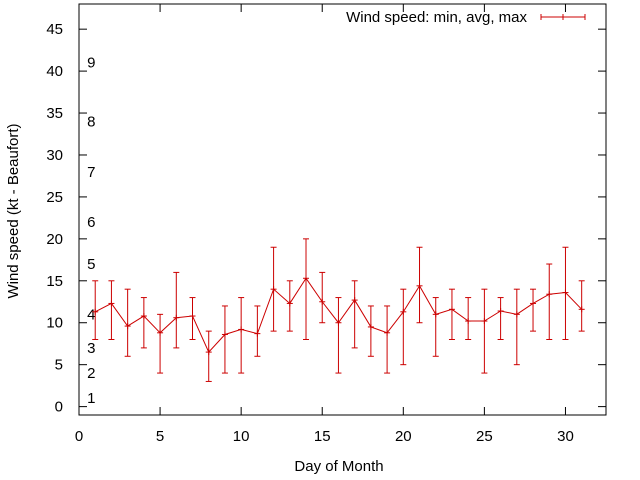 This screenshot has width=640, height=480. I want to click on x-tick-label: 20, so click(403, 436).